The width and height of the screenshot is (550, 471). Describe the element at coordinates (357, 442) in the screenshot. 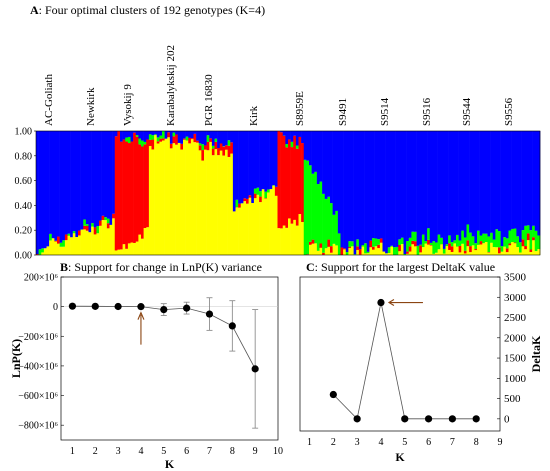

I see `deltak-x-tick-label: 3` at that location.